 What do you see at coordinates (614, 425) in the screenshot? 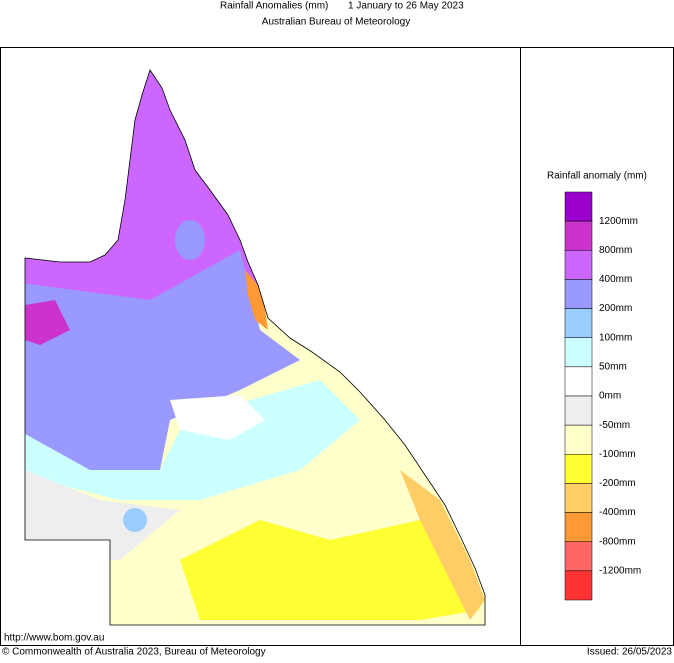
I see `legend-label: -50mm` at bounding box center [614, 425].